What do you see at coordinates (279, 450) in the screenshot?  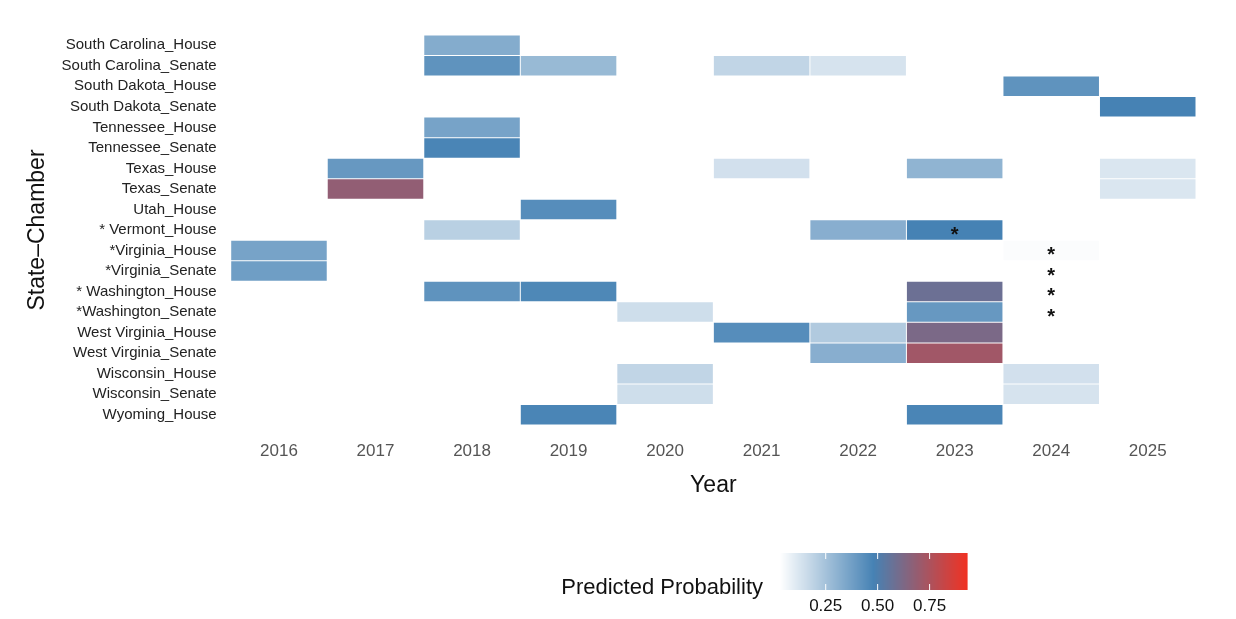 I see `x-tick-label: 2016` at bounding box center [279, 450].